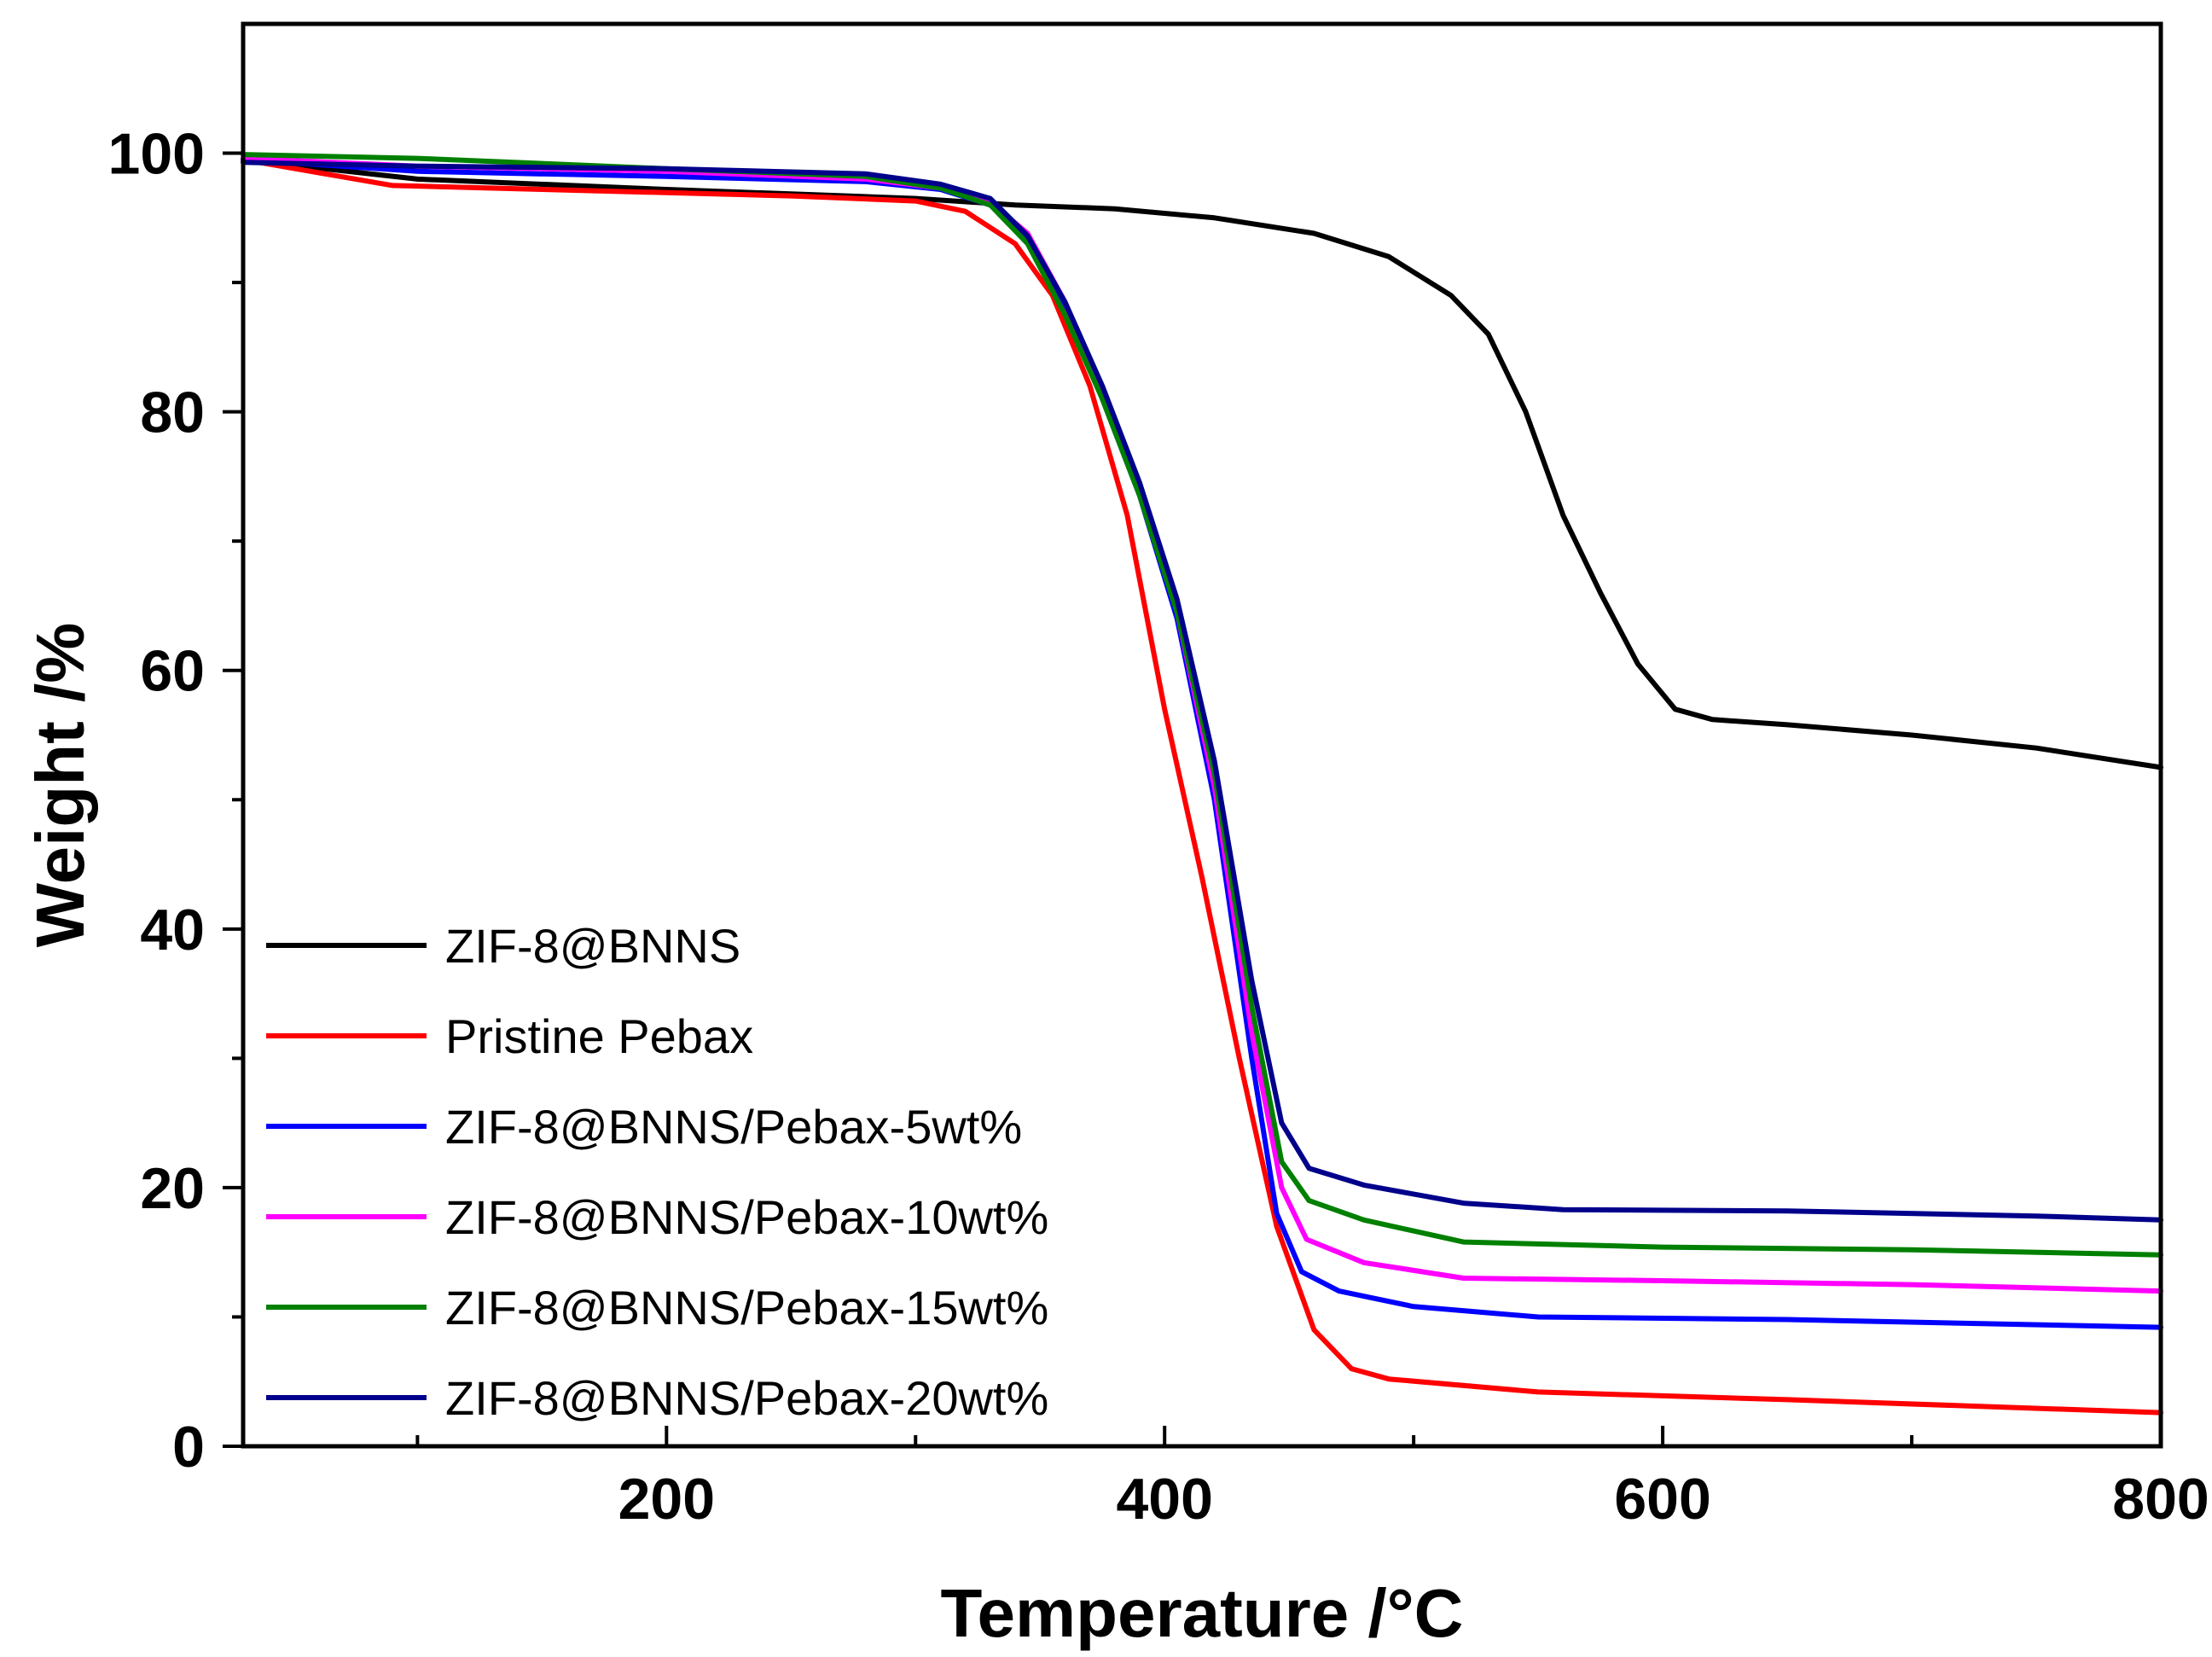 Image resolution: width=2212 pixels, height=1657 pixels. I want to click on x-tick-label: 400, so click(1164, 1499).